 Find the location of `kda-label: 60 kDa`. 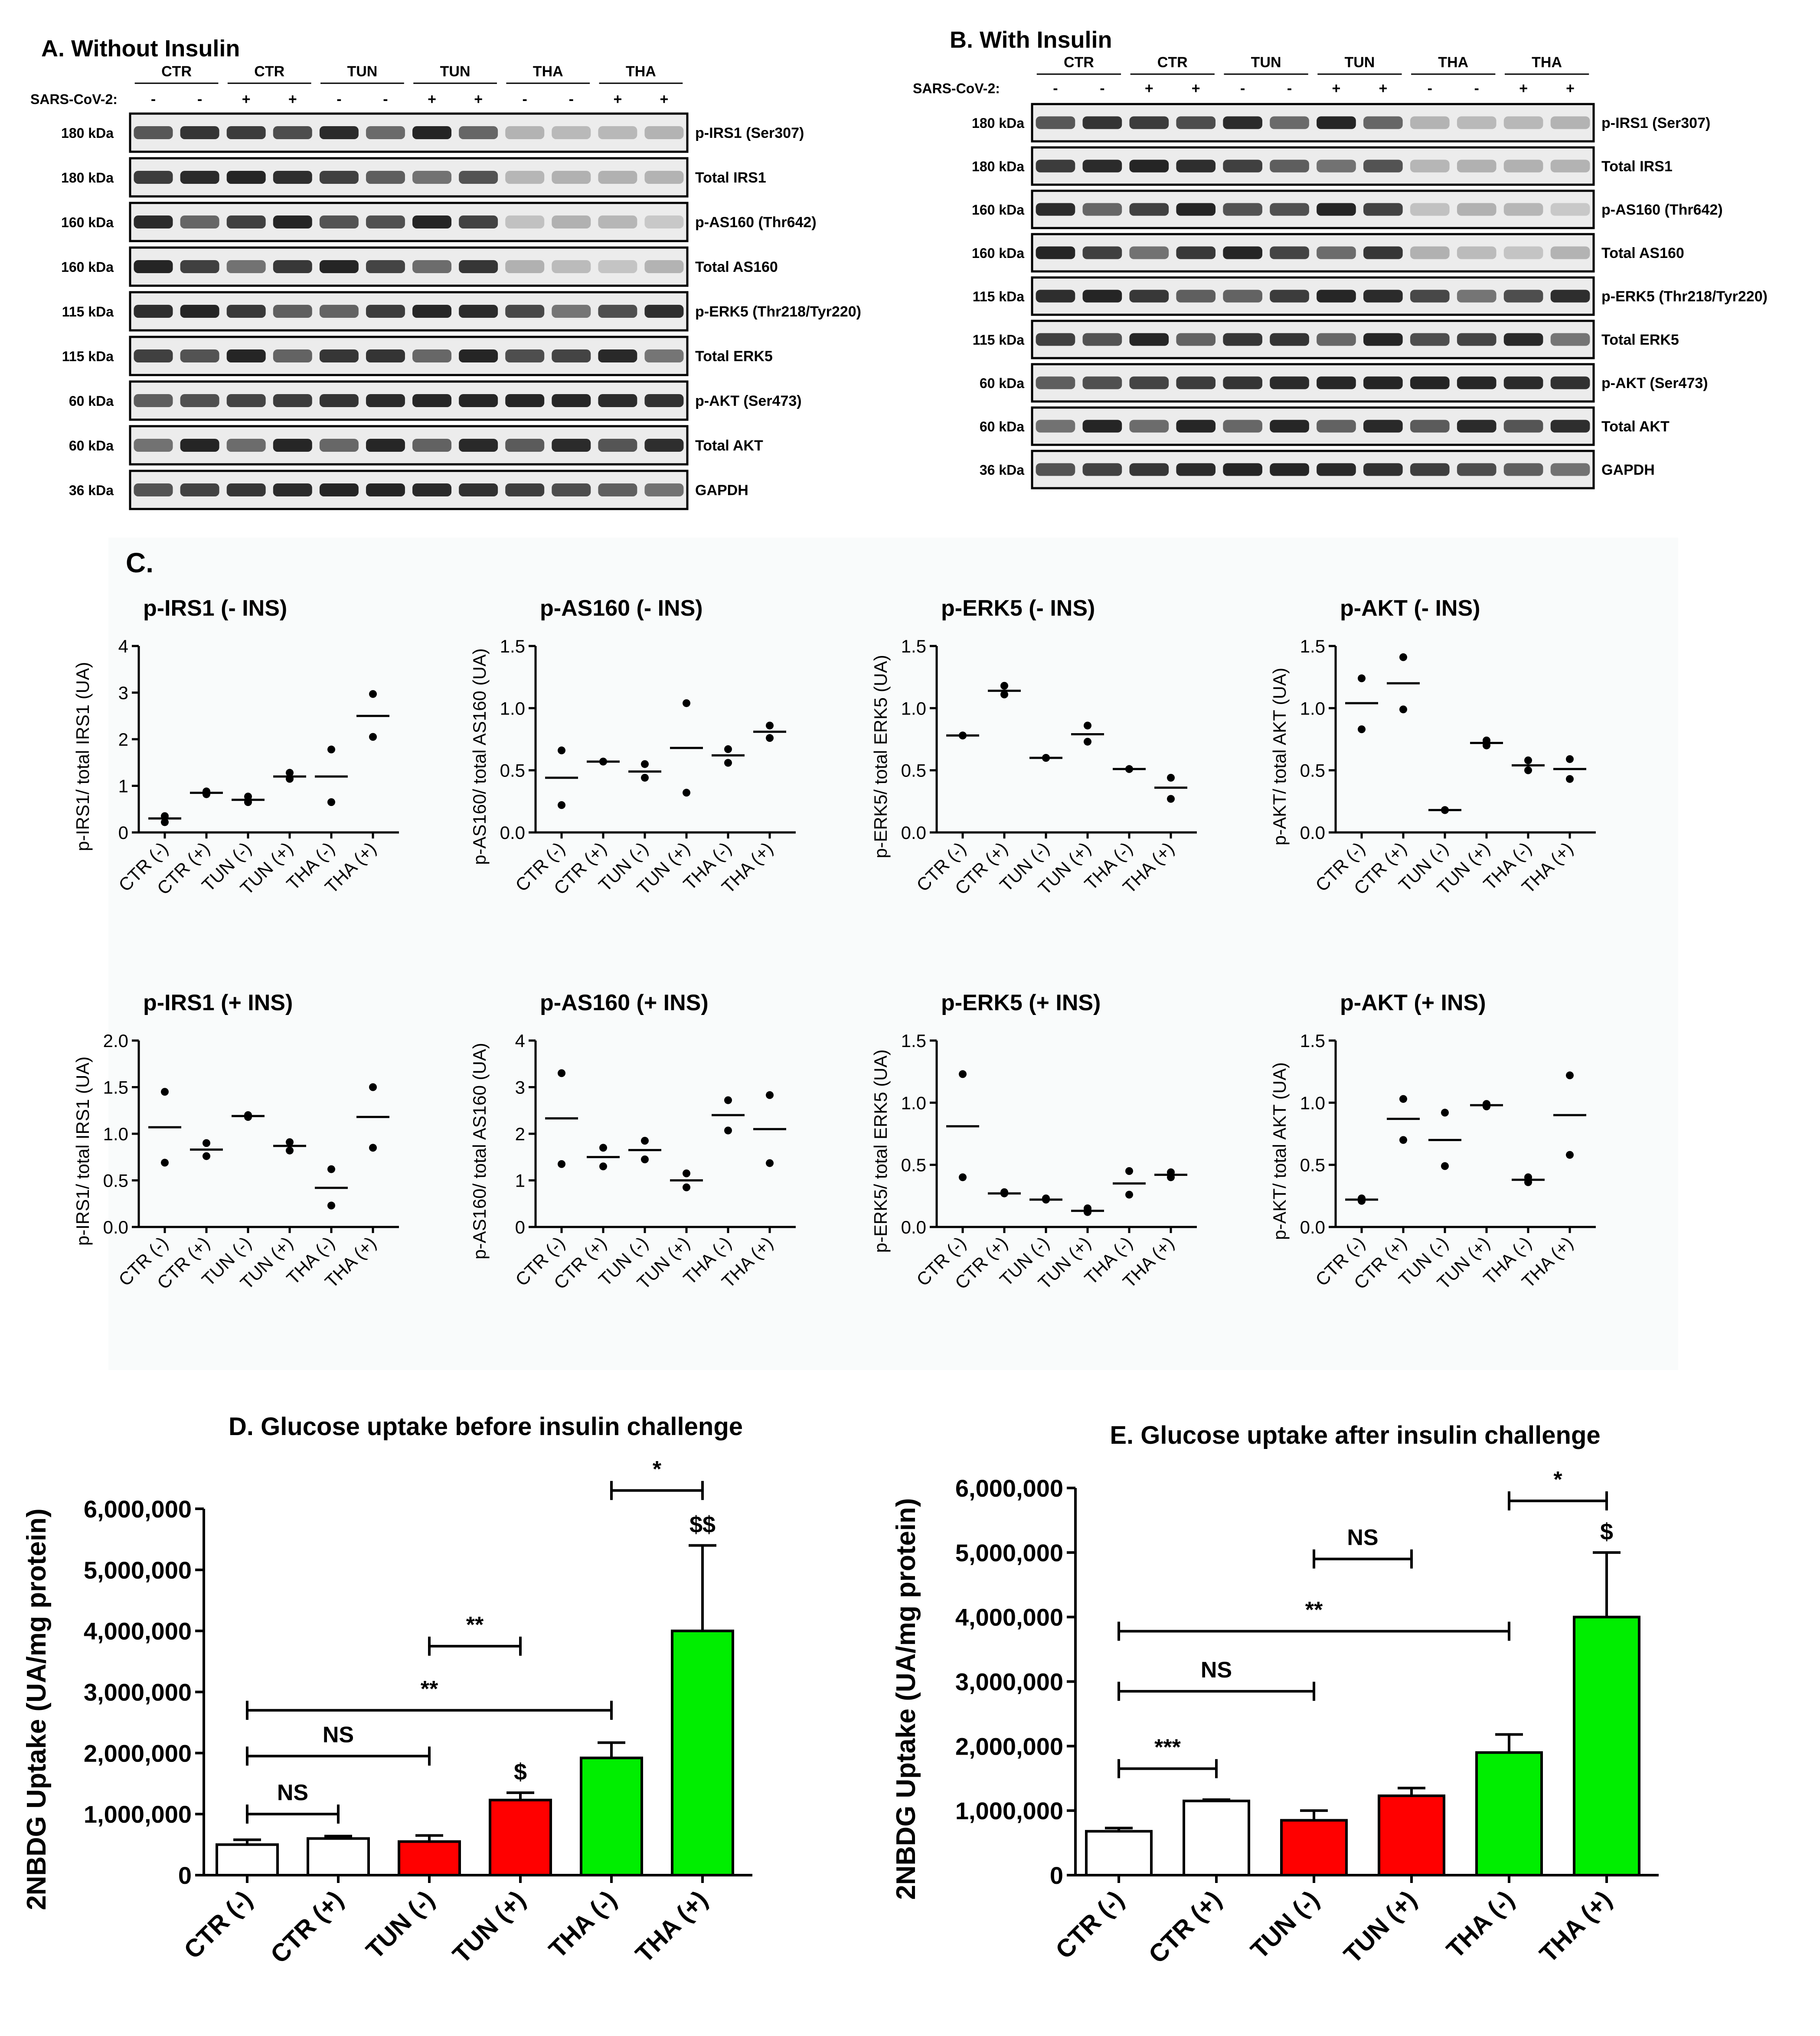

kda-label: 60 kDa is located at coordinates (1002, 426).